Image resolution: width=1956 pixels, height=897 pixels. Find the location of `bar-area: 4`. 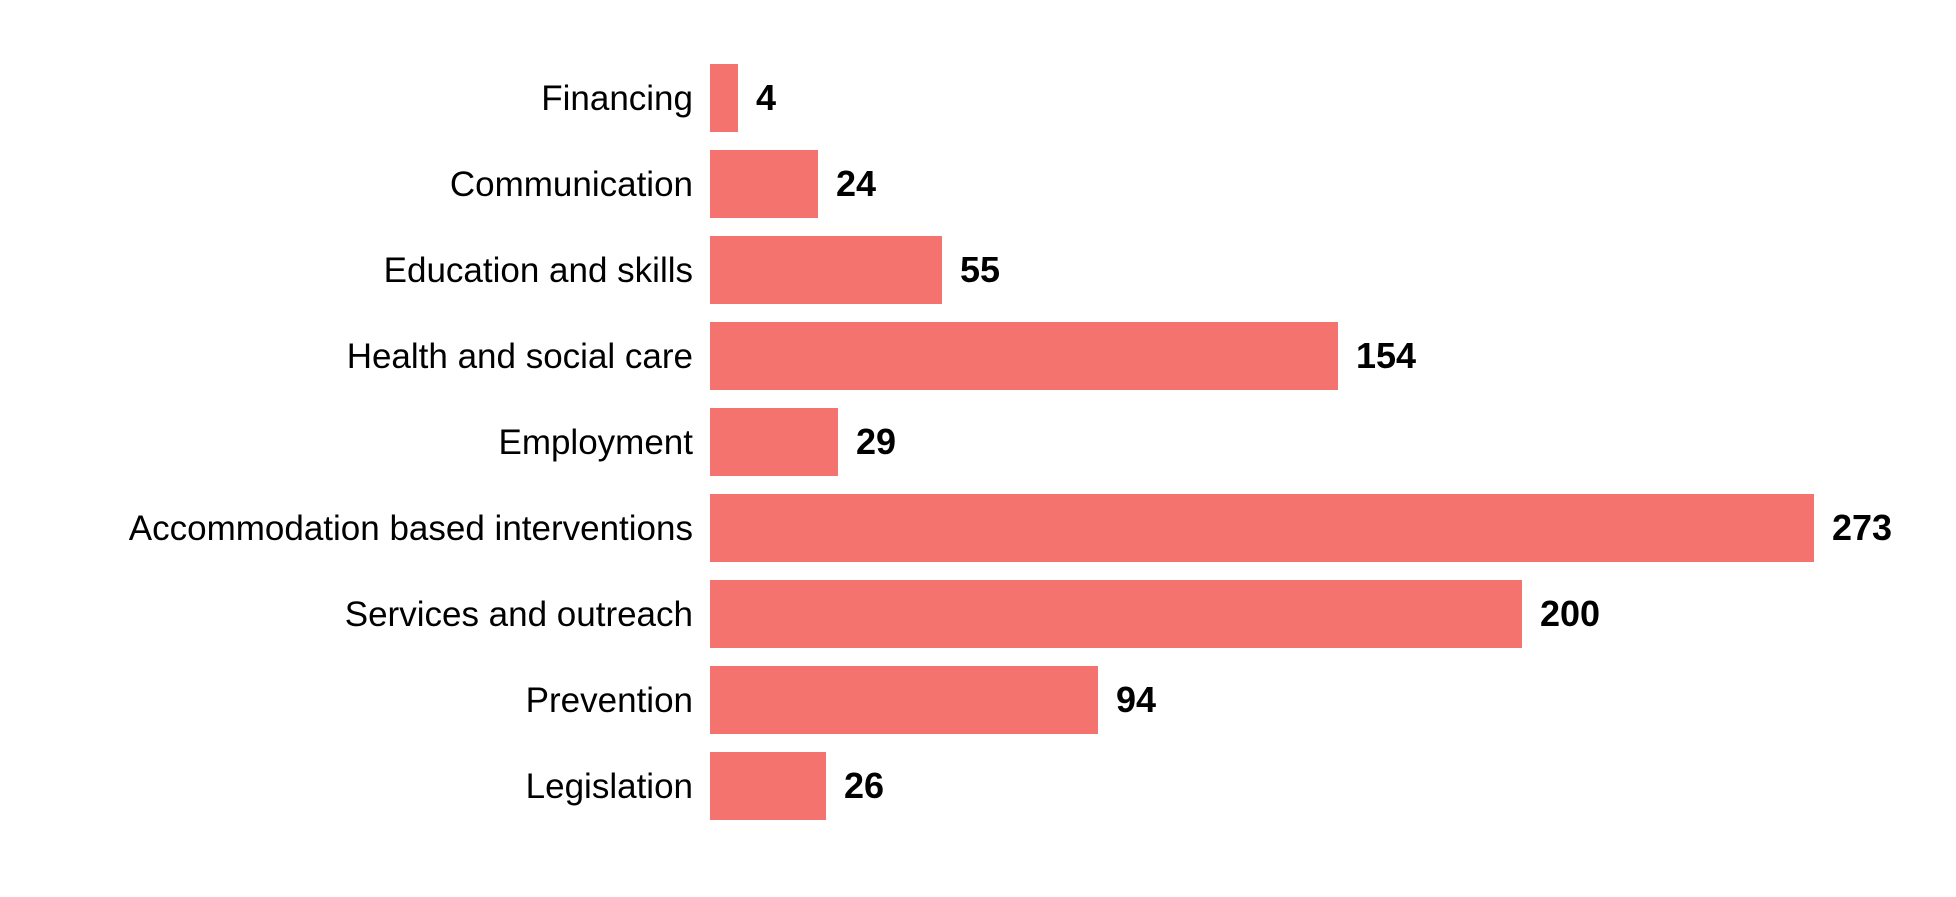

bar-area: 4 is located at coordinates (743, 98).